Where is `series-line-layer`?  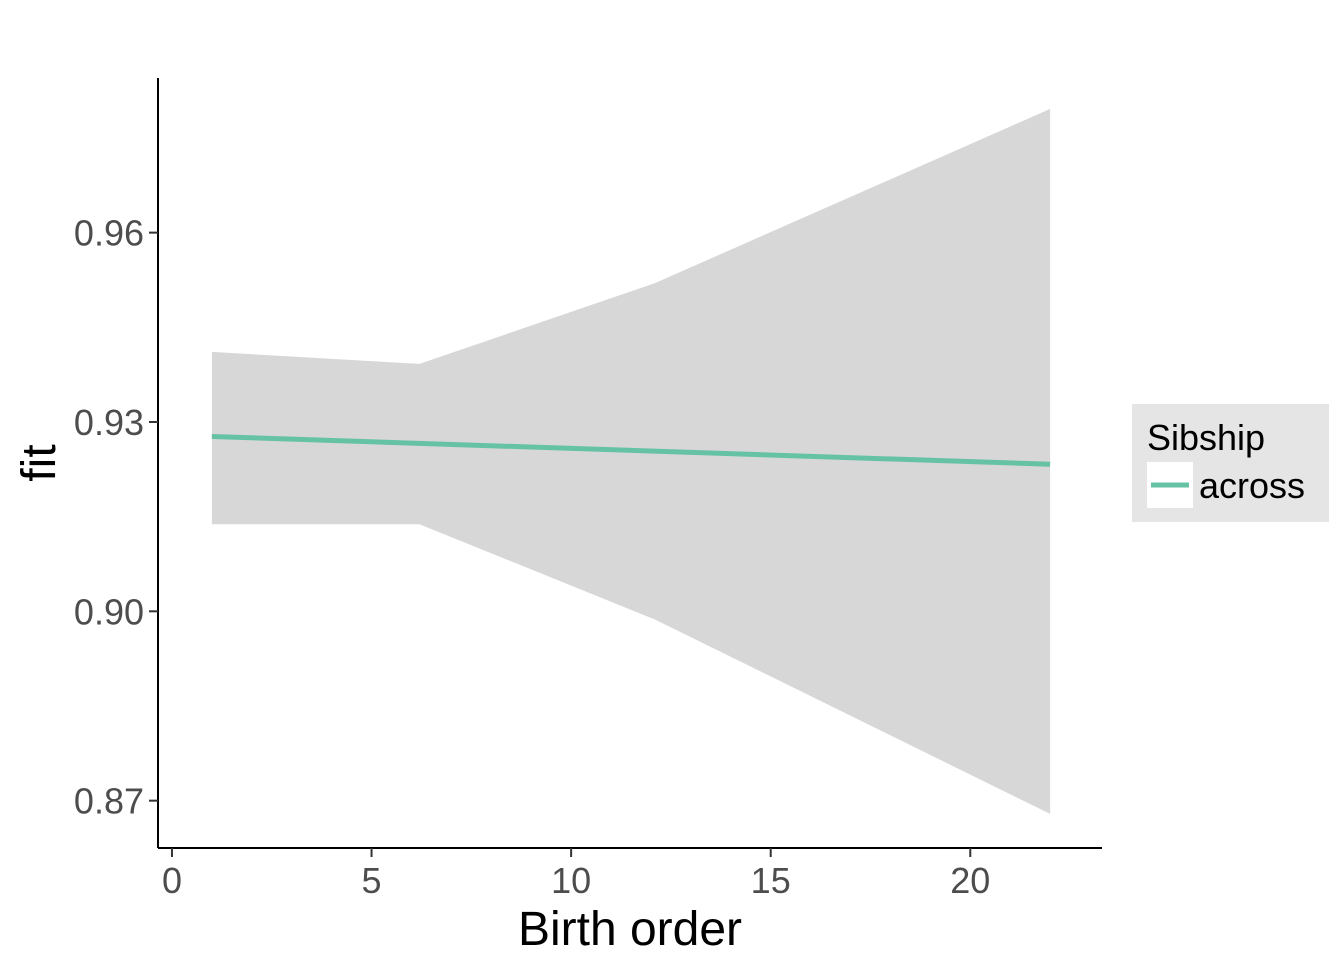
series-line-layer is located at coordinates (631, 450).